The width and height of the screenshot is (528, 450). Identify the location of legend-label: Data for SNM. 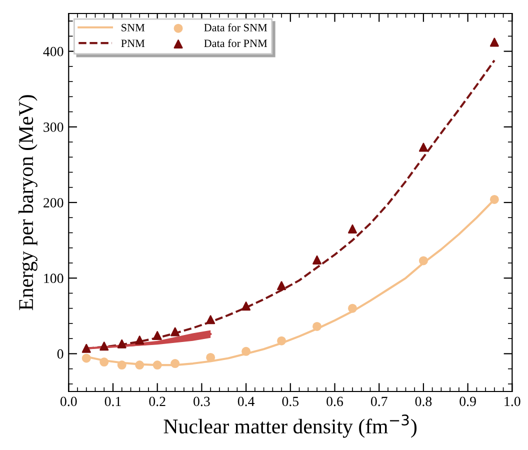
(236, 27).